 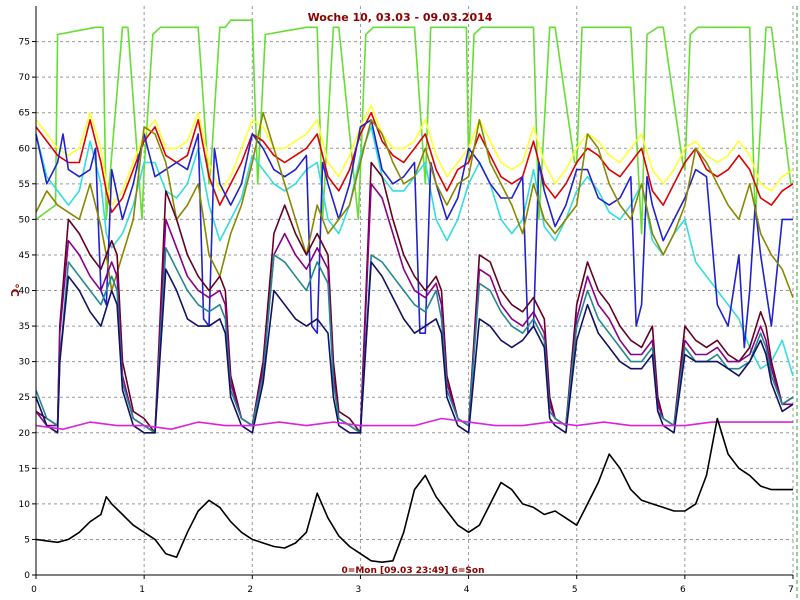 What do you see at coordinates (791, 590) in the screenshot?
I see `x-tick-label-7: 7` at bounding box center [791, 590].